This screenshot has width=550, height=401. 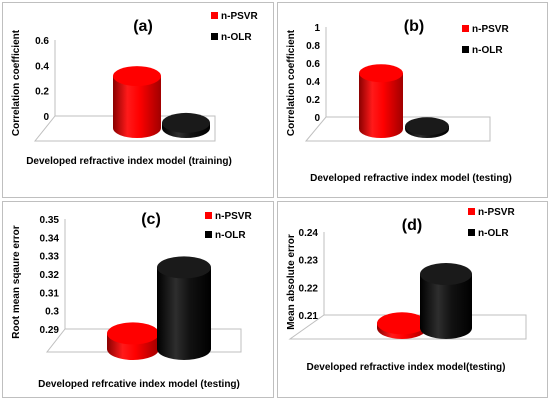 What do you see at coordinates (309, 233) in the screenshot?
I see `y-tick-label: 0.24` at bounding box center [309, 233].